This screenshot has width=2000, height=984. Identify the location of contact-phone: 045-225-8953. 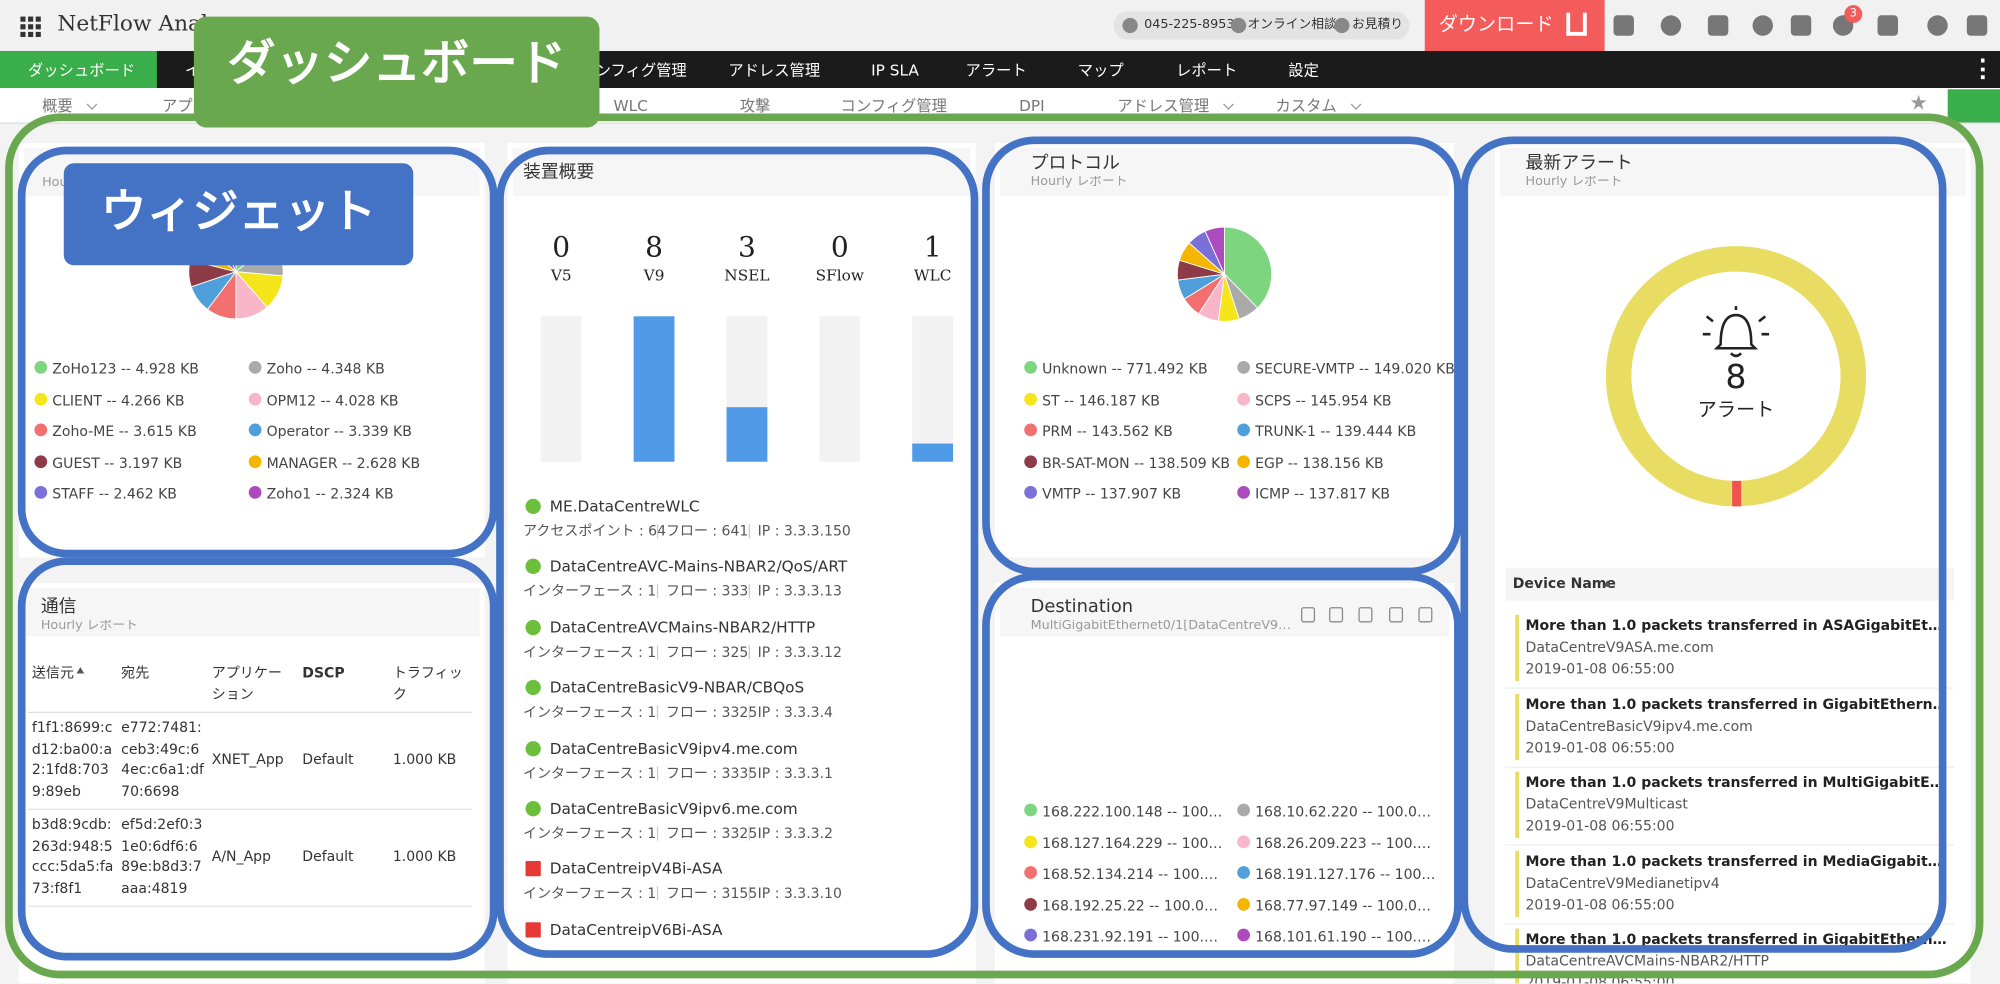
(1189, 24).